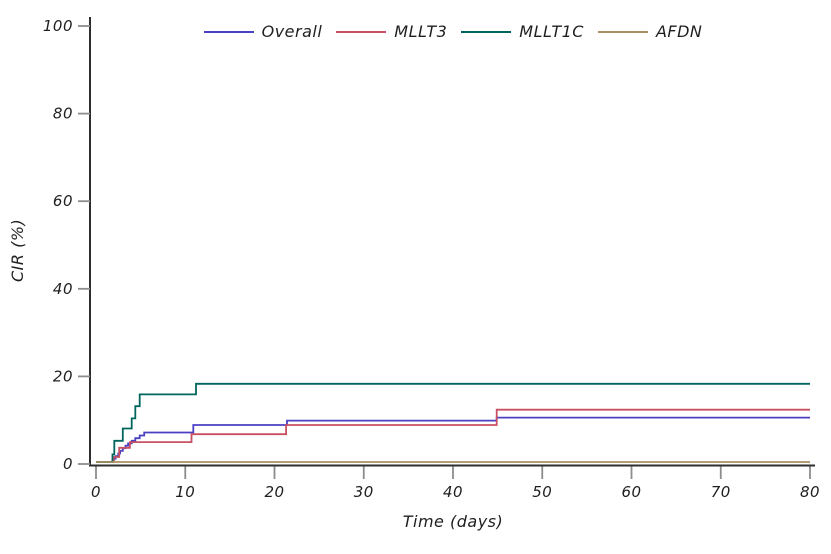 This screenshot has width=831, height=554. I want to click on legend-item-overall: Overall, so click(263, 31).